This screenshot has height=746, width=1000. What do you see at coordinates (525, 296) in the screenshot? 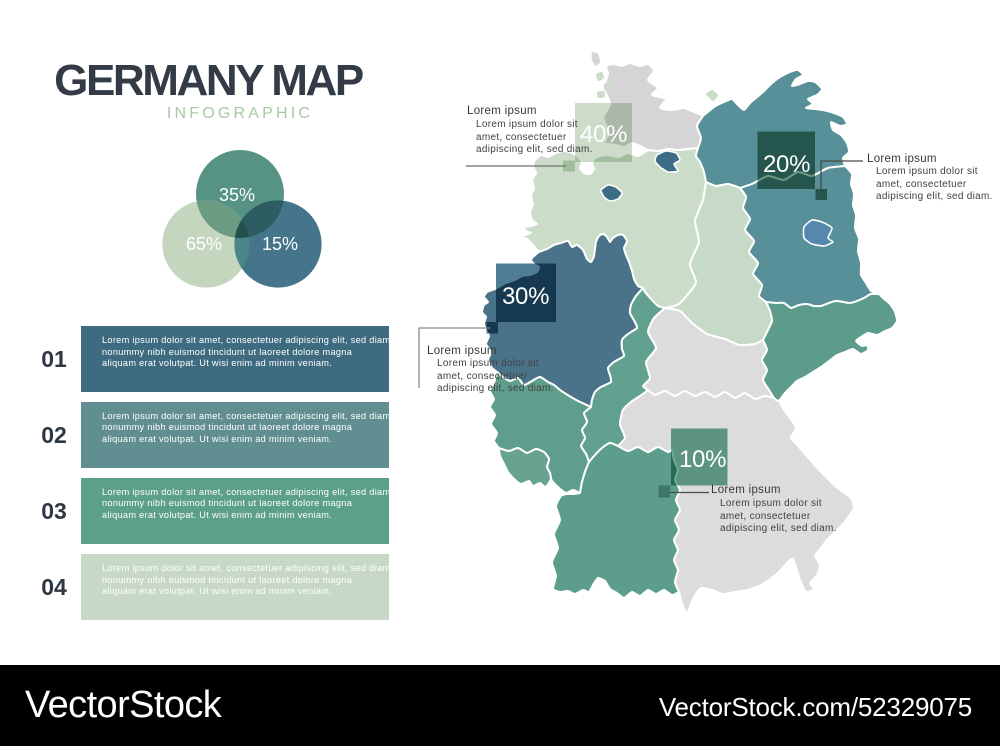
I see `svg-text: 30%` at bounding box center [525, 296].